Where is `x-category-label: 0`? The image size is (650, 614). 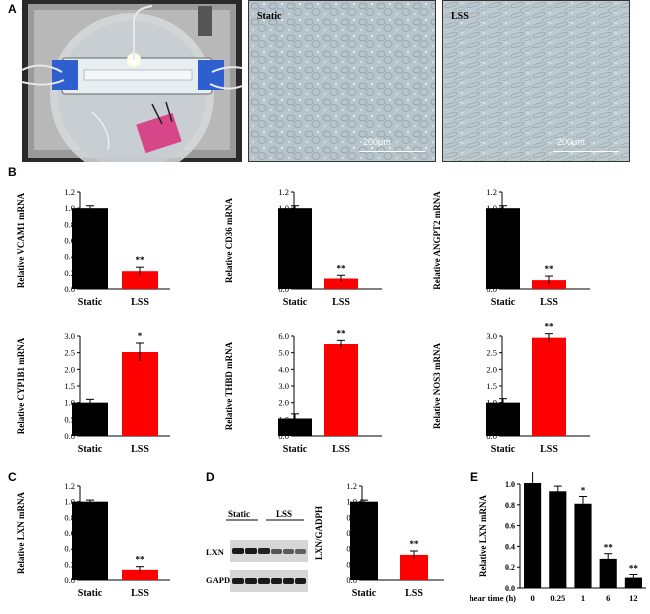
x-category-label: 0 is located at coordinates (532, 598).